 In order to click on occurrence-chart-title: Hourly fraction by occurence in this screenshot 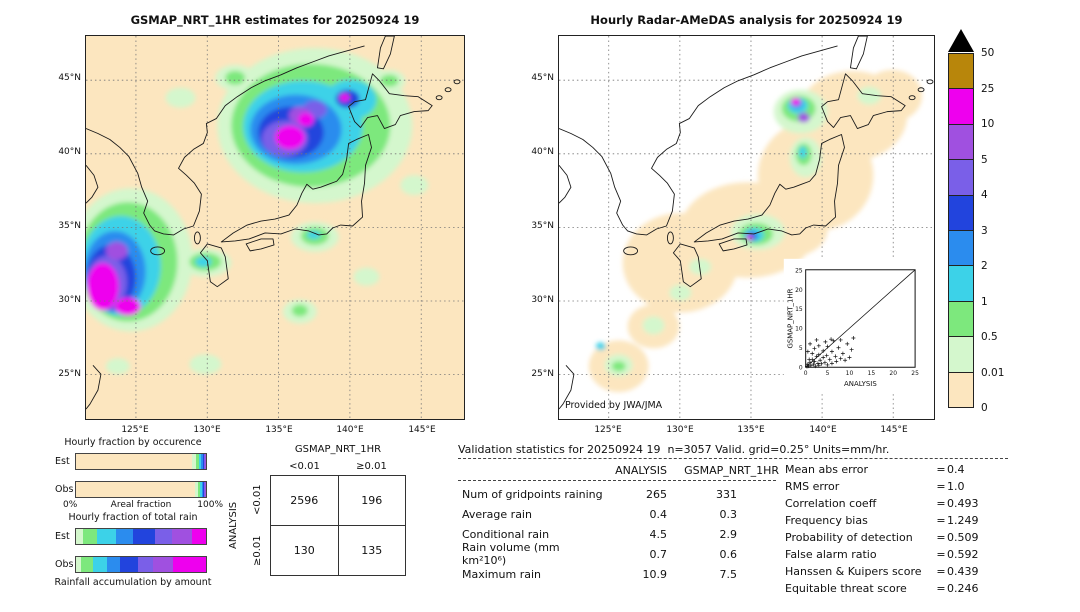, I will do `click(133, 442)`.